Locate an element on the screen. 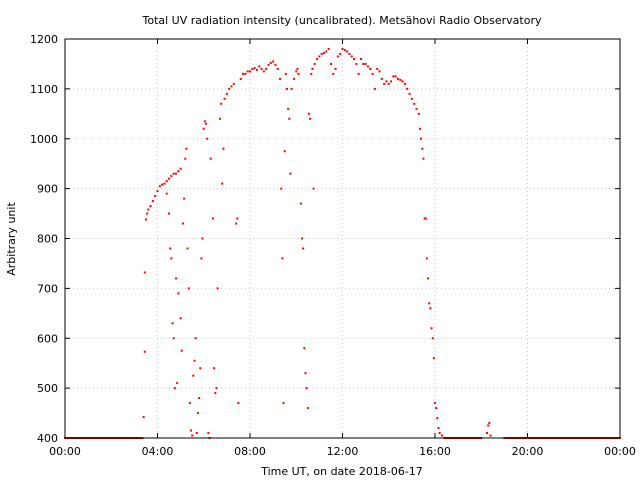 This screenshot has height=480, width=640. y-tick-label: 600 is located at coordinates (47, 338).